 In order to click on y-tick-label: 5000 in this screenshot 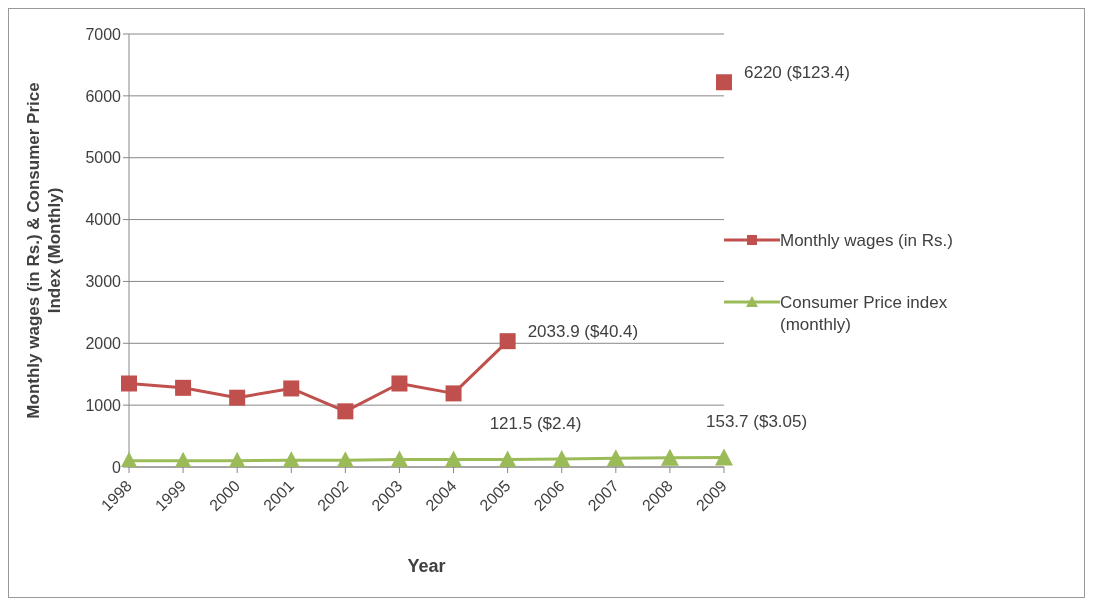, I will do `click(103, 158)`.